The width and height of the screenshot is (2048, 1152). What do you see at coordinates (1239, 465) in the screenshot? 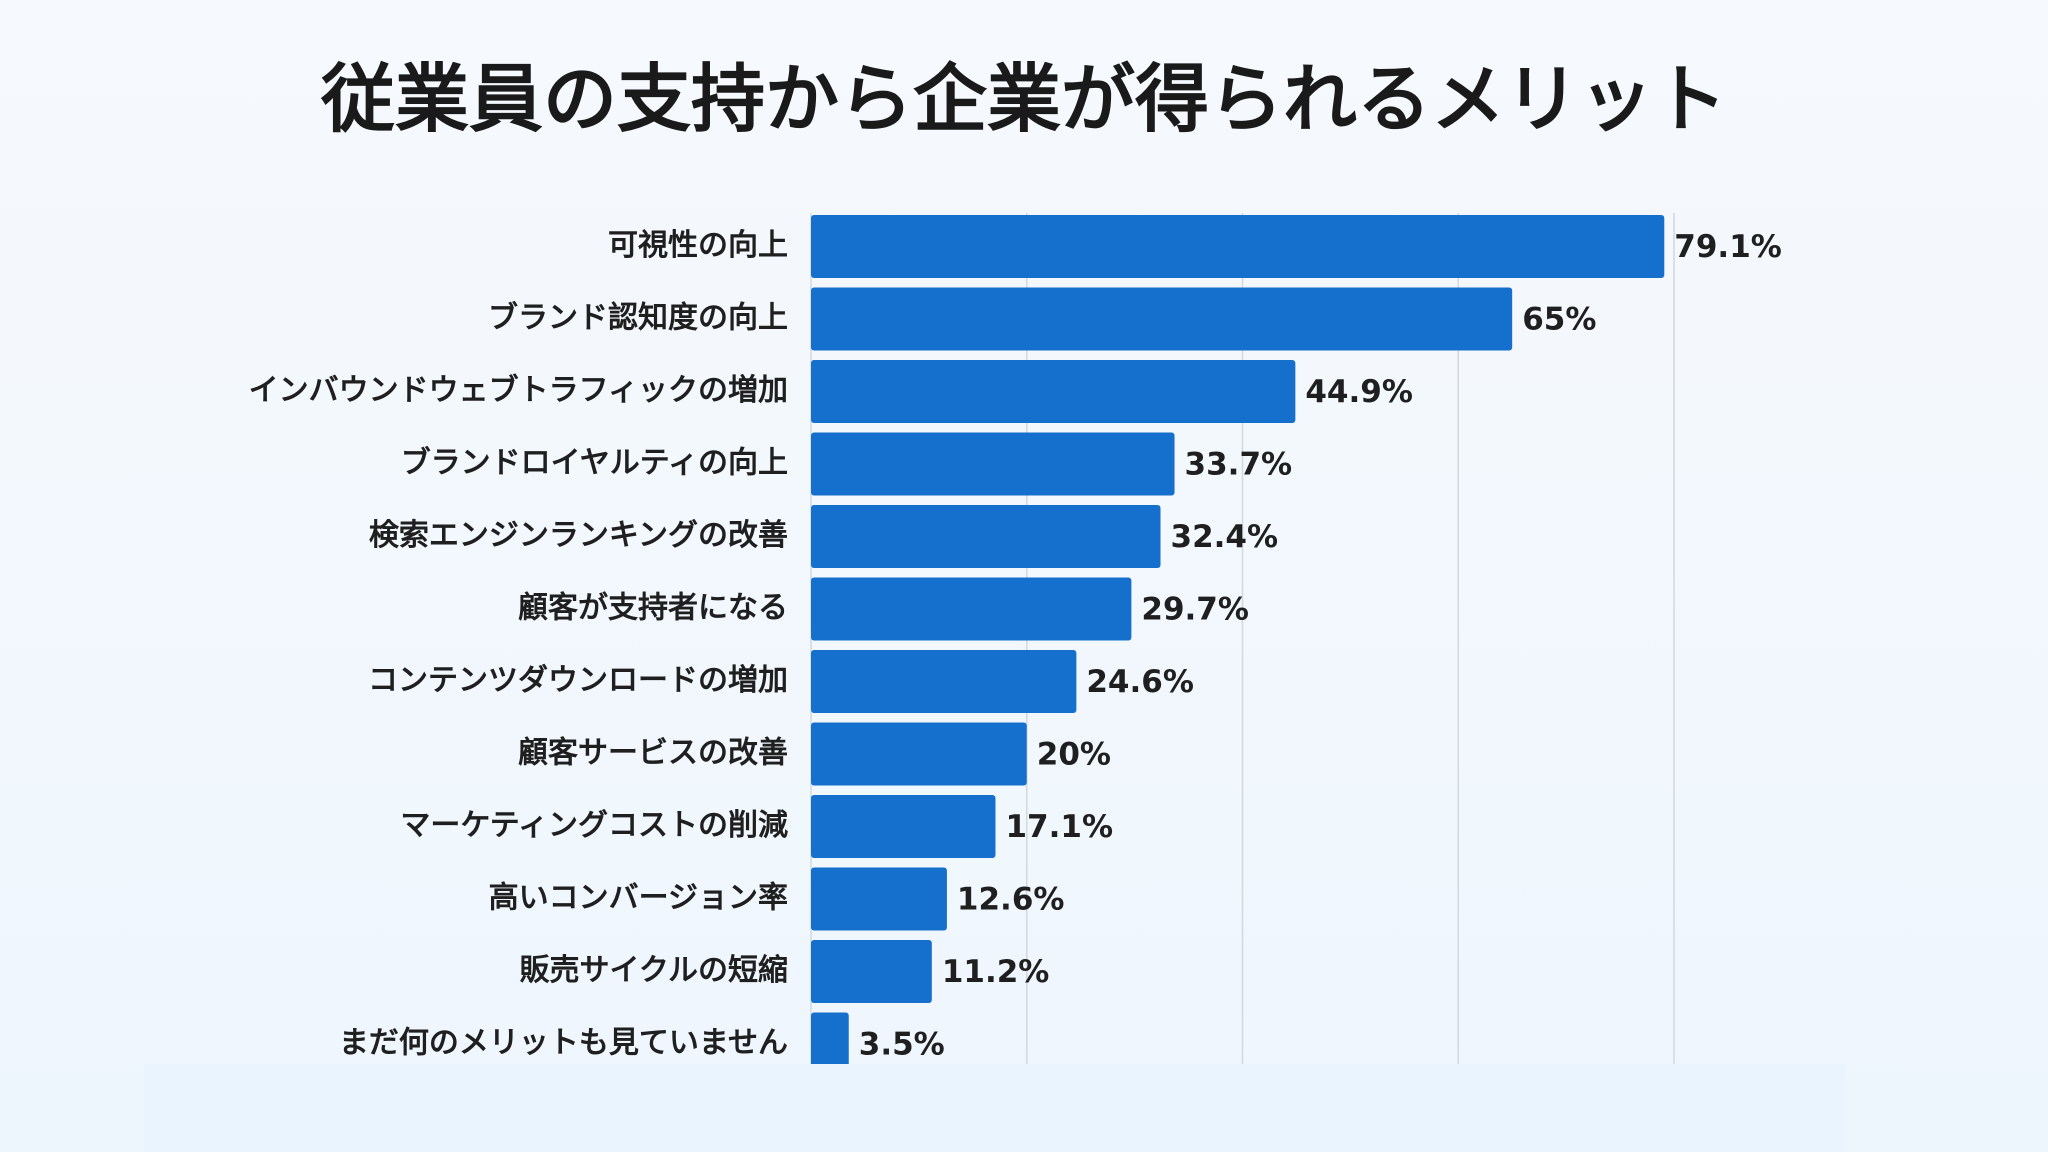
I see `value-label: 33.7%` at bounding box center [1239, 465].